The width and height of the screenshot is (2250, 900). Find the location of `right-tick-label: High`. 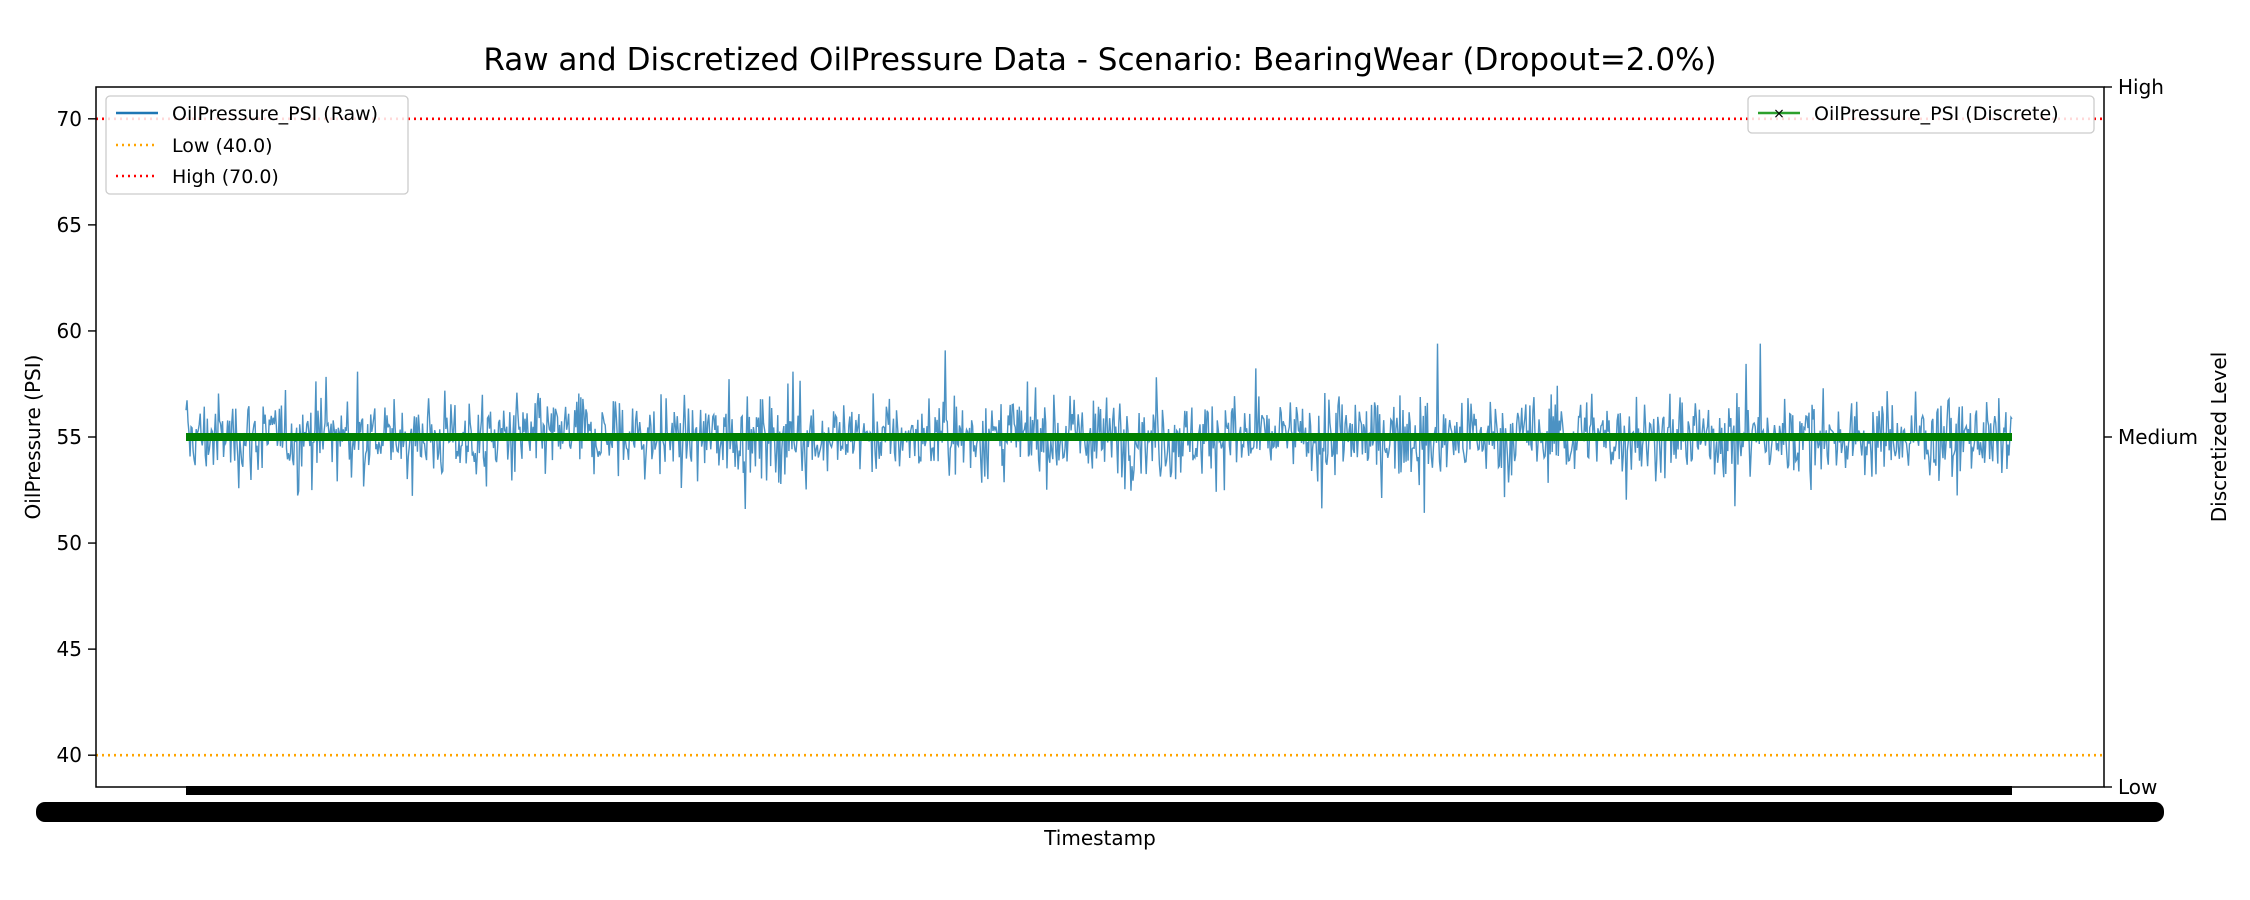

right-tick-label: High is located at coordinates (2141, 87).